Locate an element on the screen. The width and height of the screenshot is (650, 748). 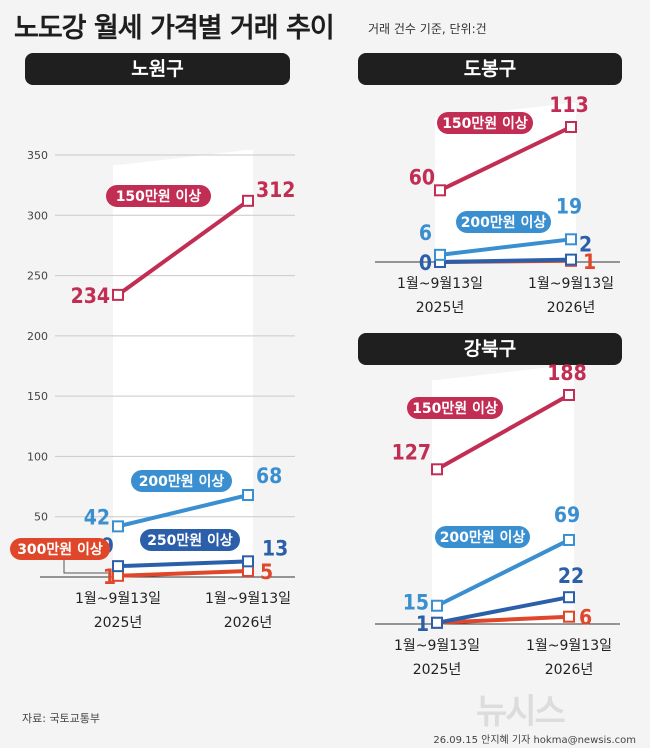
legend-tag-label: 300만원 이상 is located at coordinates (60, 549).